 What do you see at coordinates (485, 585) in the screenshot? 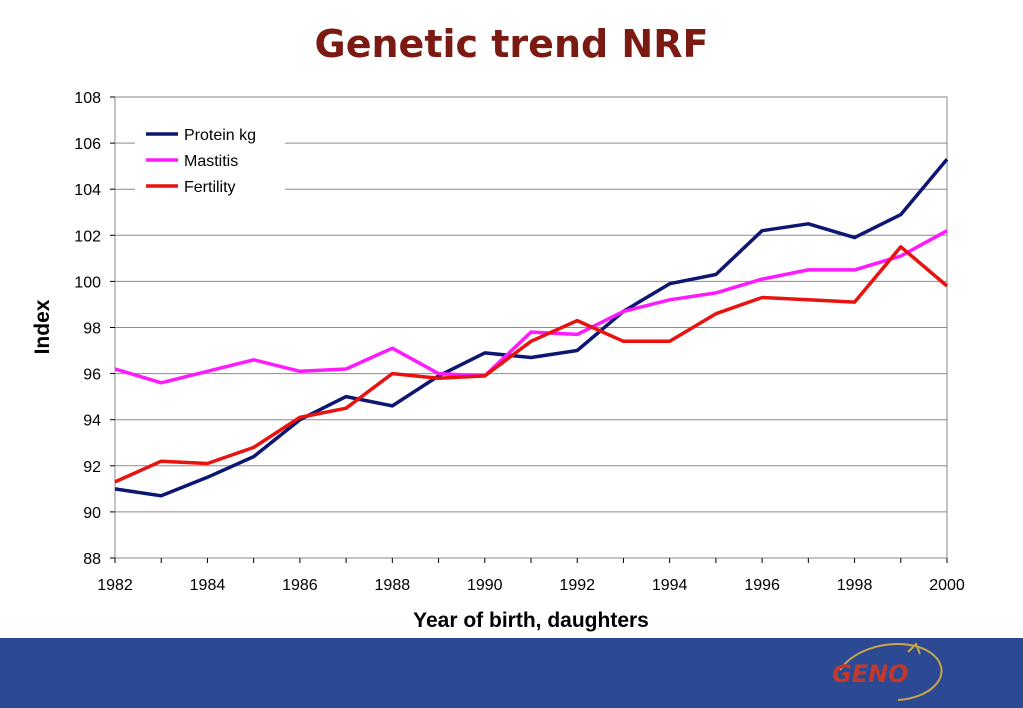
I see `x-tick-label: 1990` at bounding box center [485, 585].